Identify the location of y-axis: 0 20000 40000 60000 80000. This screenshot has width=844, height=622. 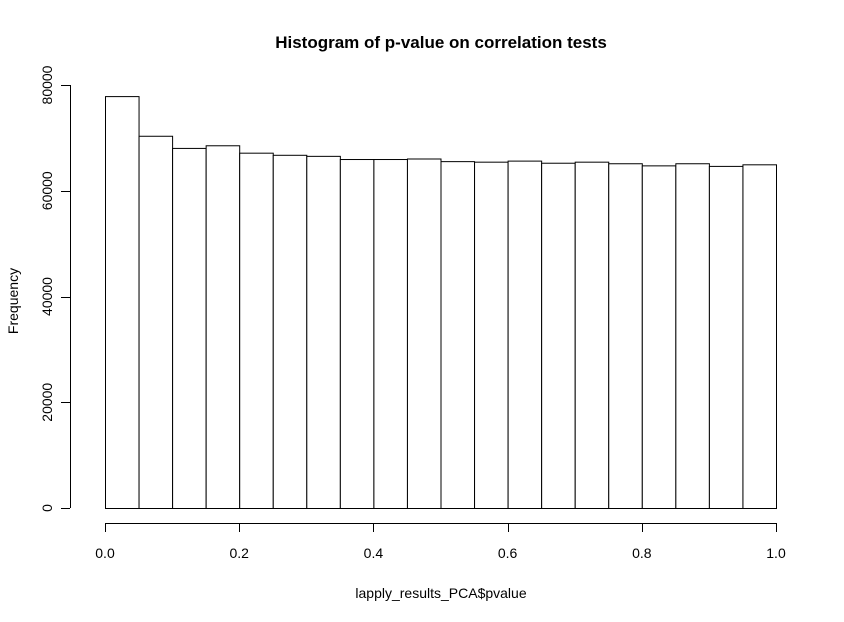
(55, 288).